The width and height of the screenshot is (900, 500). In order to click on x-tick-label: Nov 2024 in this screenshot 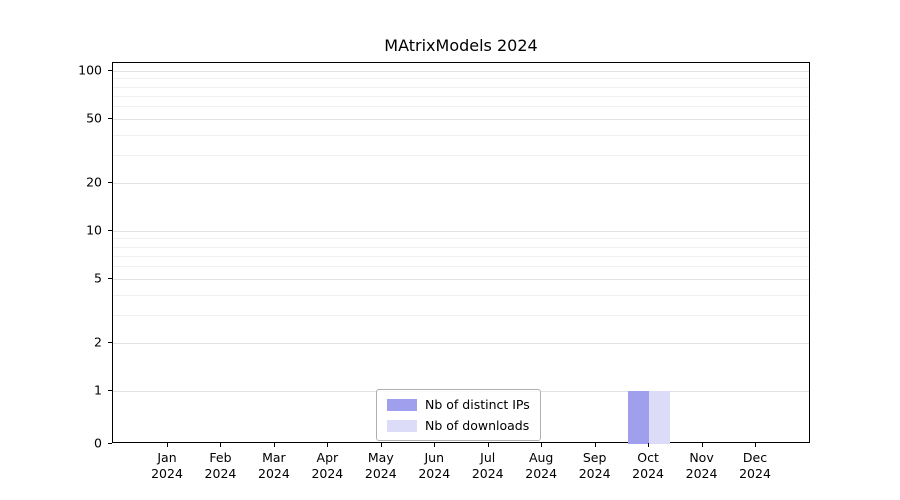, I will do `click(701, 465)`.